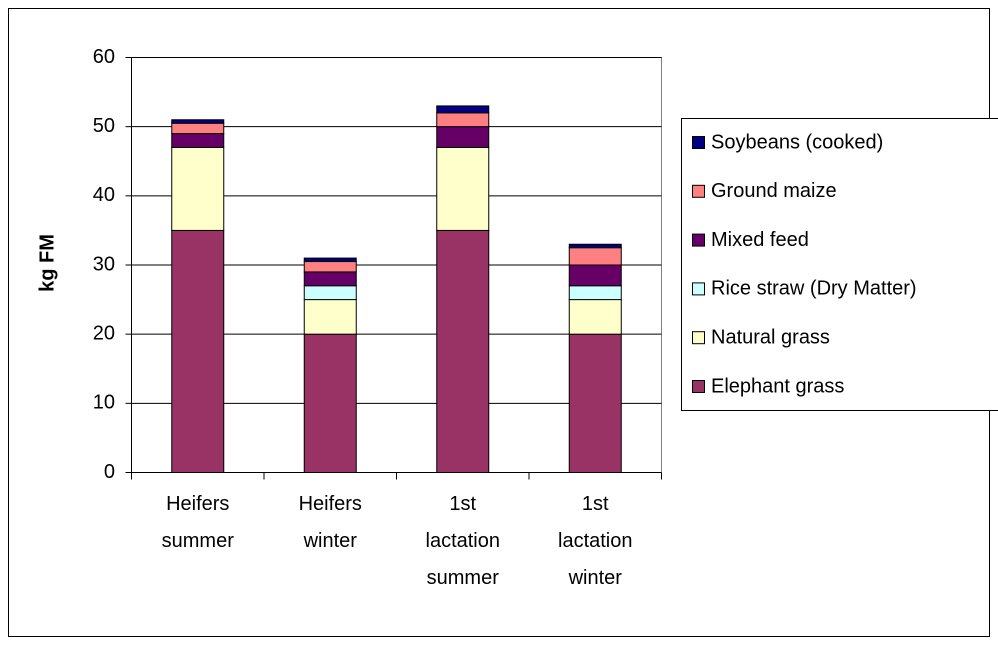 The height and width of the screenshot is (645, 998). I want to click on y-tick-label: 20, so click(104, 333).